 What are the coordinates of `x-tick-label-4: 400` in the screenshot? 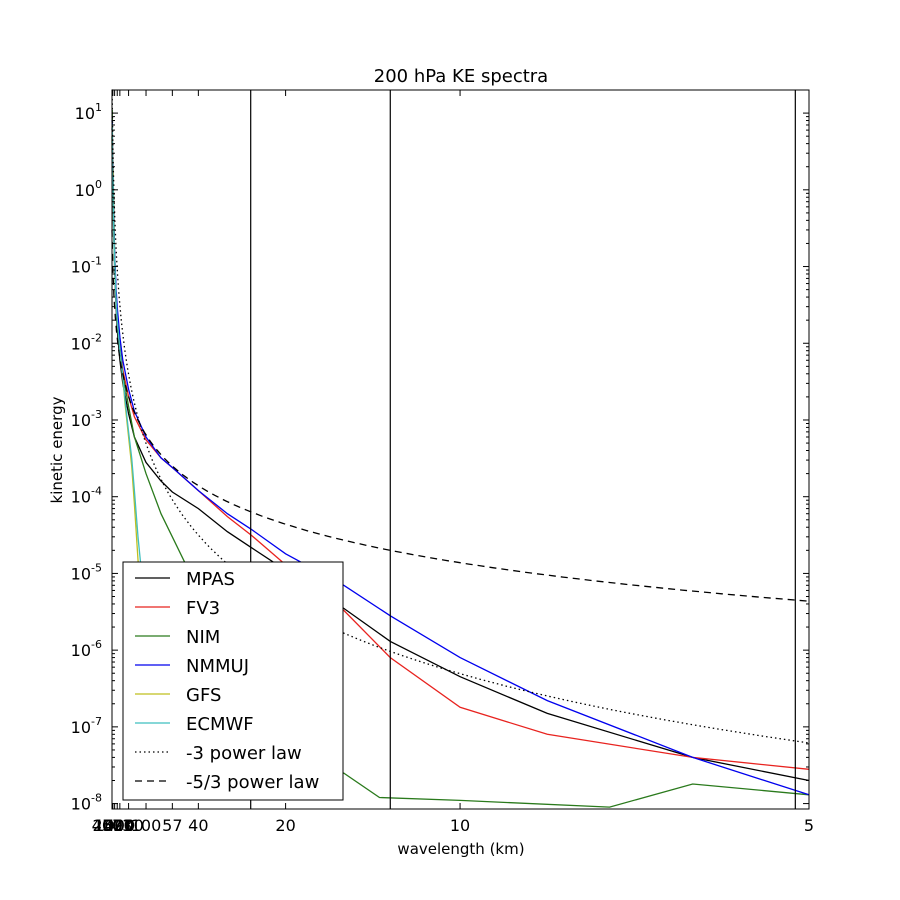 It's located at (120, 825).